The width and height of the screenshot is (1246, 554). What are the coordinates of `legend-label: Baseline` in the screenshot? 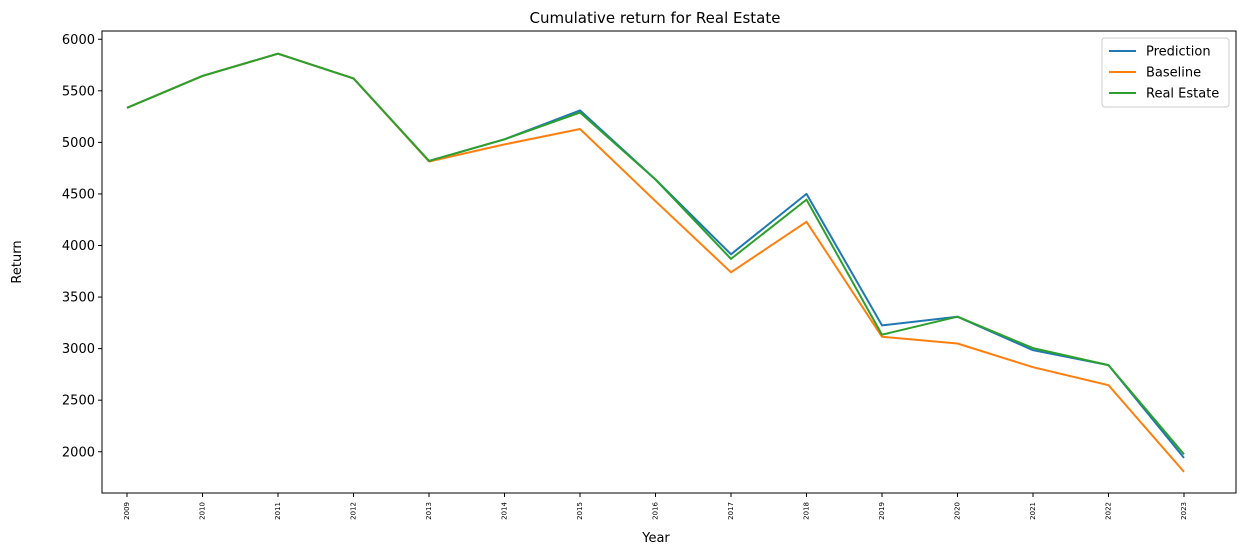 It's located at (1173, 73).